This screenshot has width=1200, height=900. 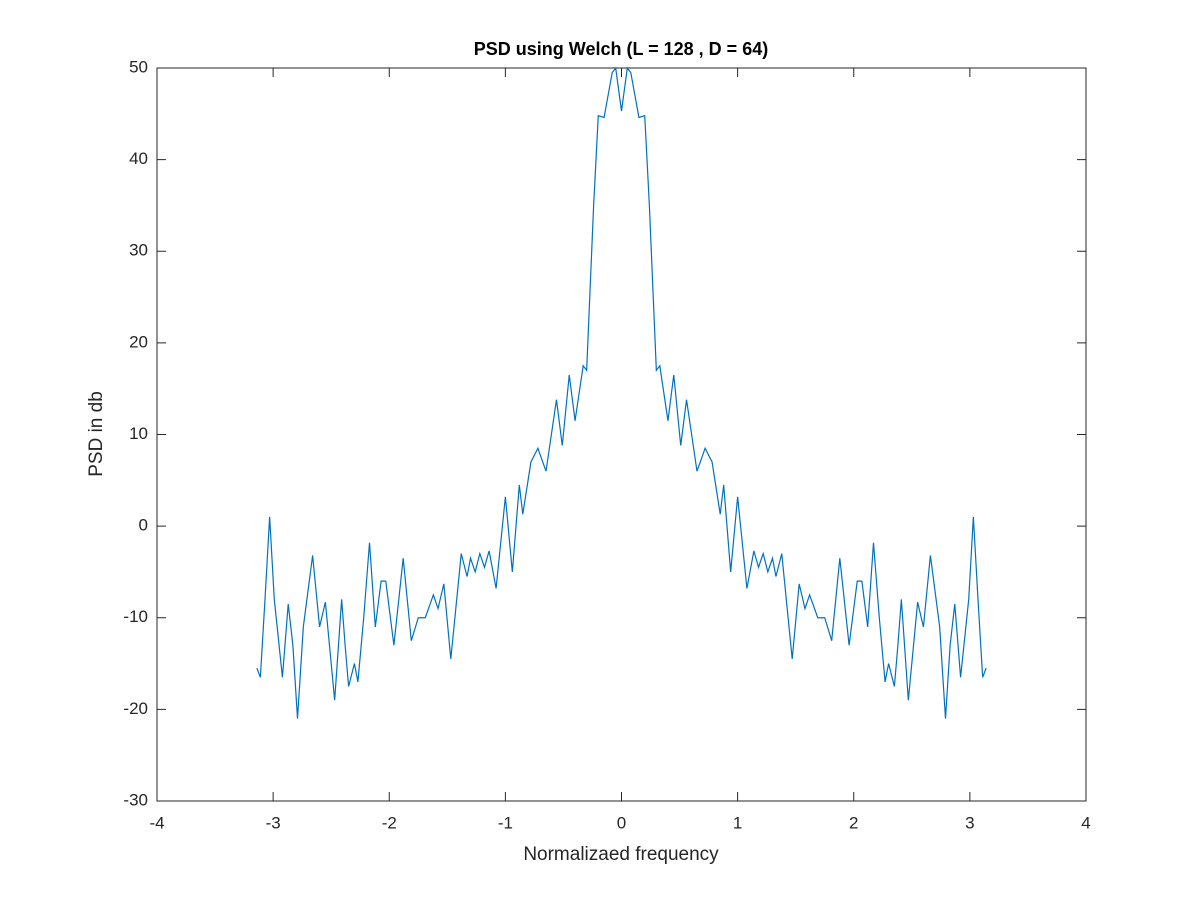 What do you see at coordinates (135, 799) in the screenshot?
I see `y-tick-label: -30` at bounding box center [135, 799].